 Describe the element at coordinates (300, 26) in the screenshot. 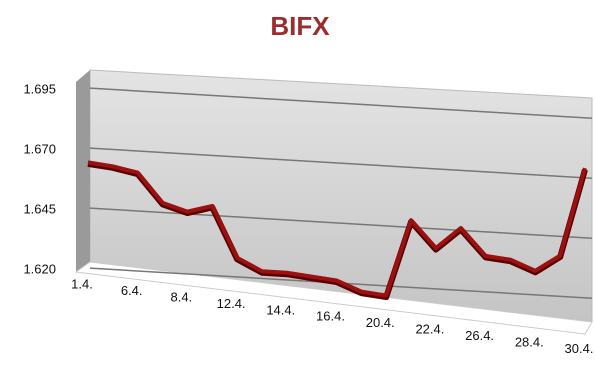

I see `chart-title: BIFX` at that location.